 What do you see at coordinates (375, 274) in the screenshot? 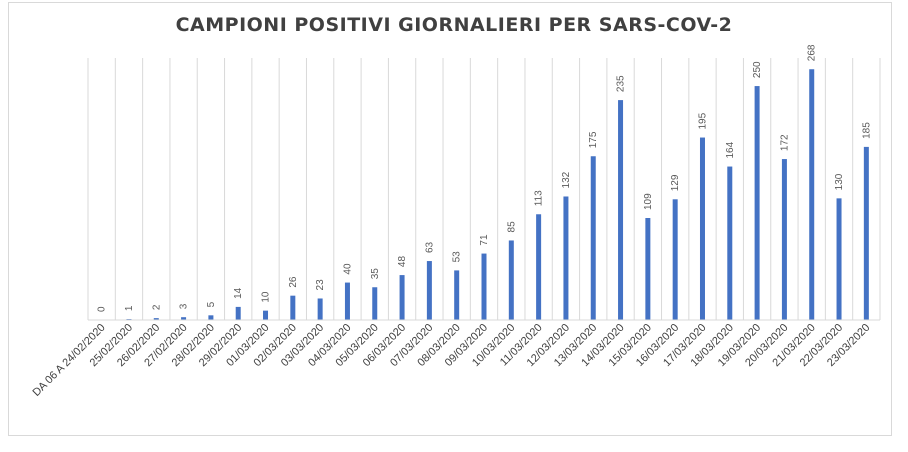
I see `value-label: 35` at bounding box center [375, 274].